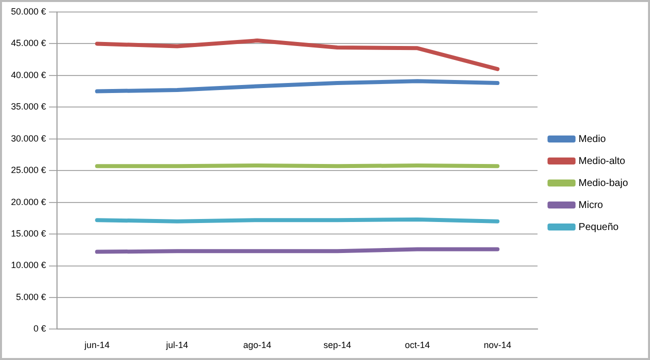  I want to click on x-tick-label: oct-14, so click(417, 345).